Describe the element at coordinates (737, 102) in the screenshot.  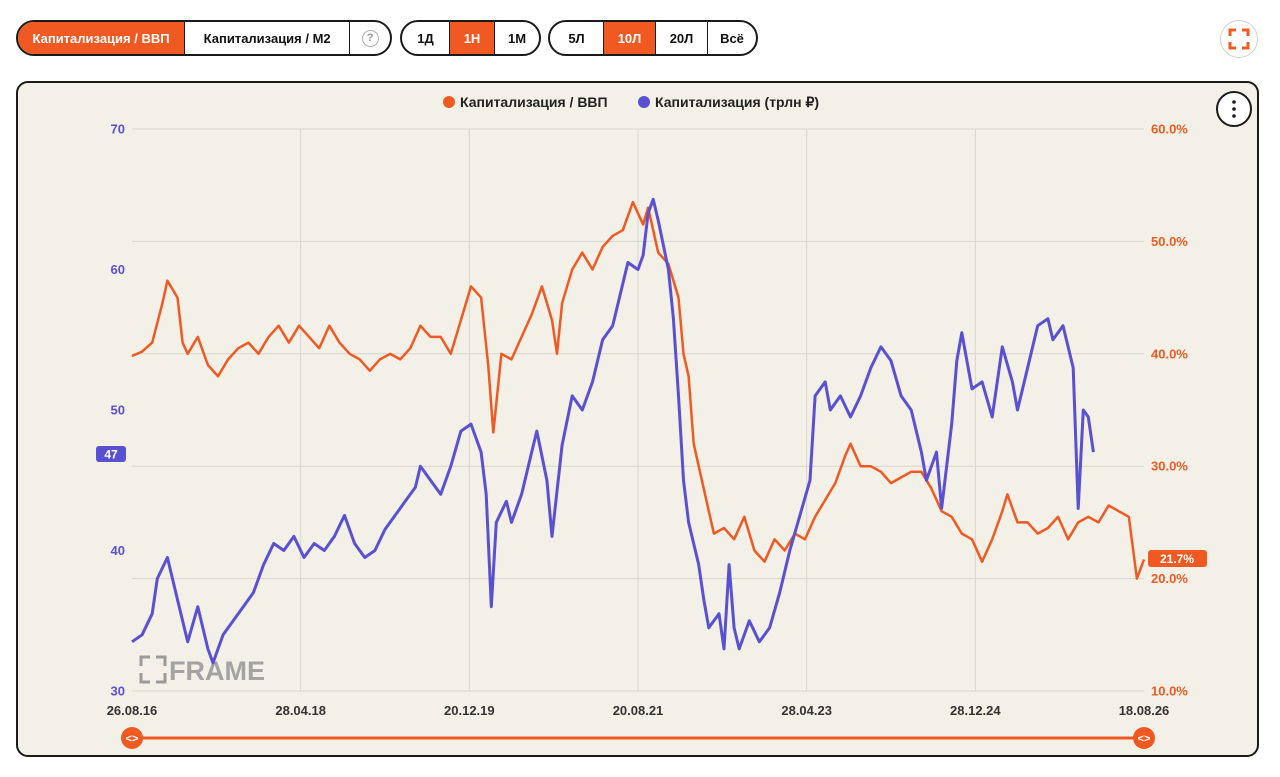
I see `legend-label-cap: Капитализация (трлн ₽)` at that location.